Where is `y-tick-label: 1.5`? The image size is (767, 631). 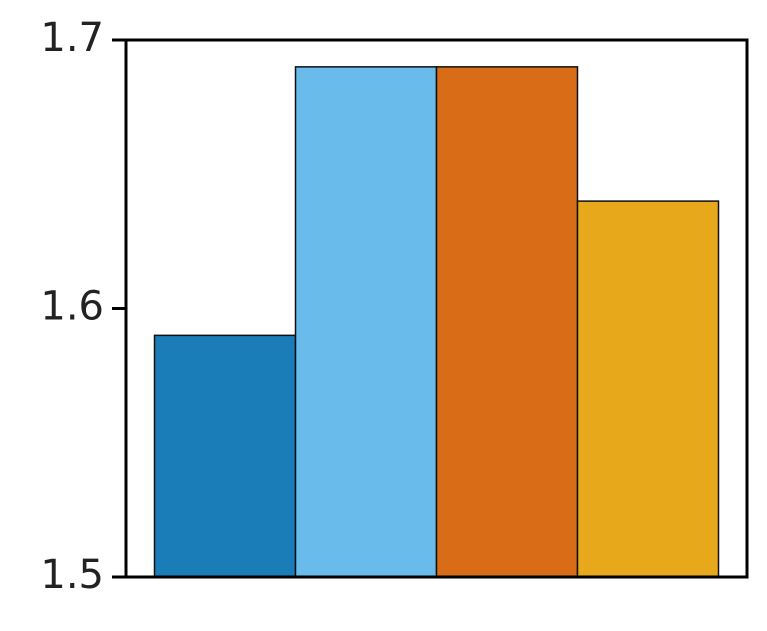
y-tick-label: 1.5 is located at coordinates (72, 575).